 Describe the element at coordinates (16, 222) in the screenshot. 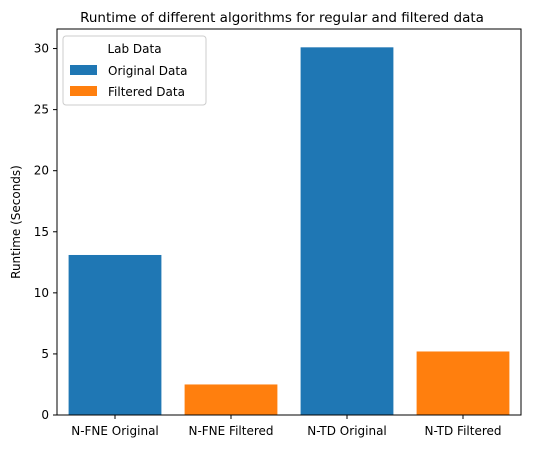

I see `y-axis-label: Runtime (Seconds)` at that location.